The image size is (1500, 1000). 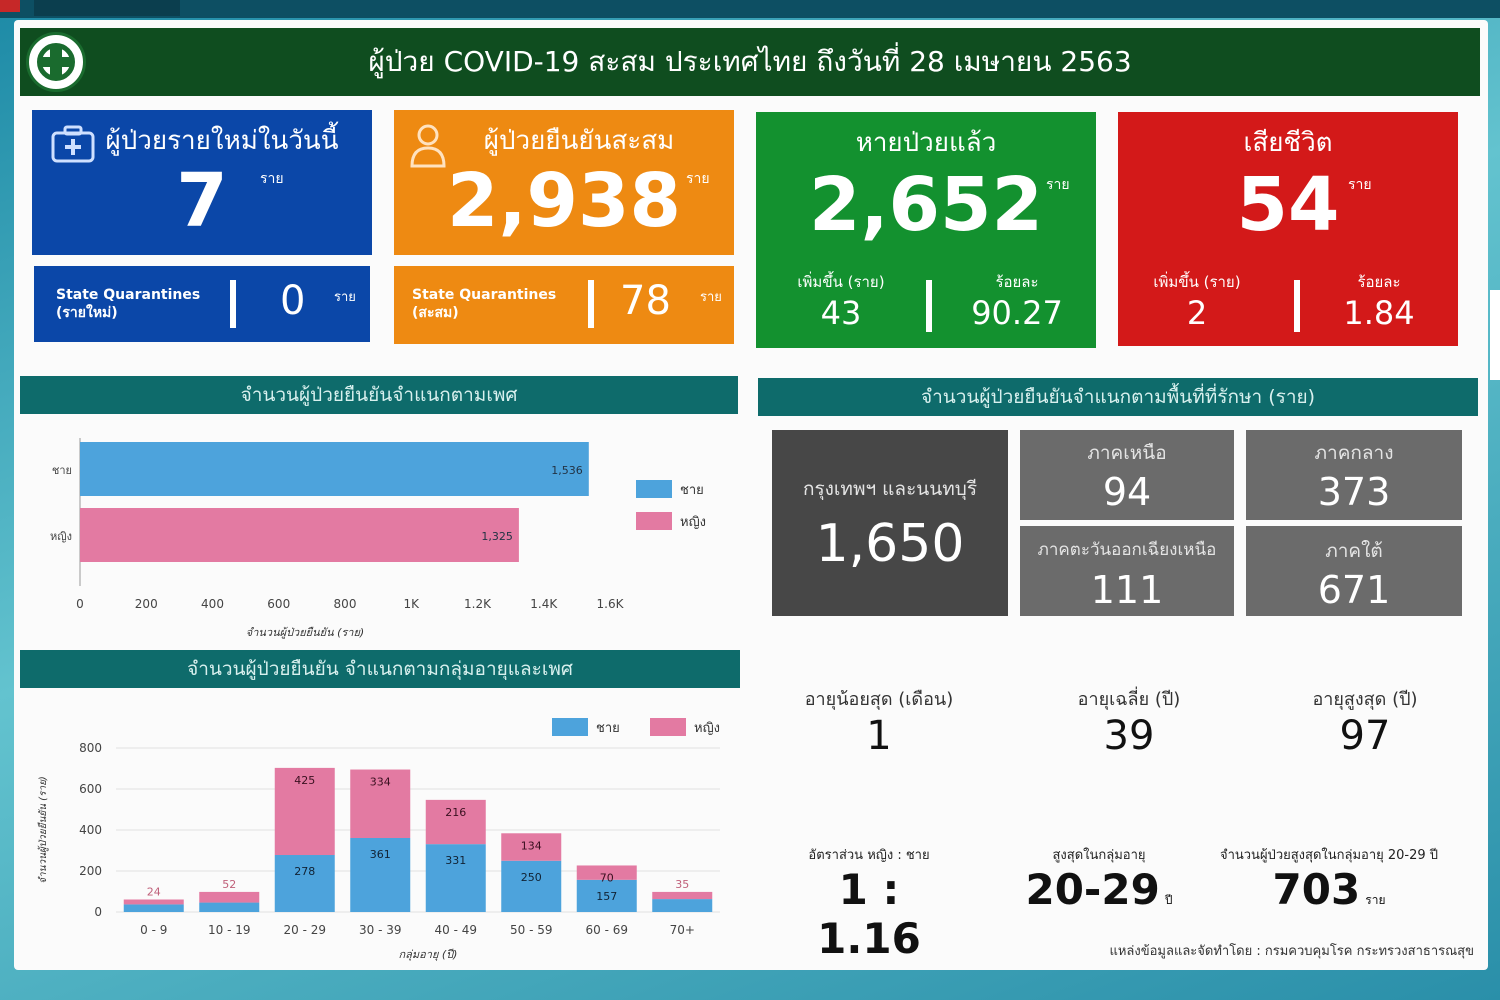 What do you see at coordinates (682, 884) in the screenshot?
I see `data-label: 35` at bounding box center [682, 884].